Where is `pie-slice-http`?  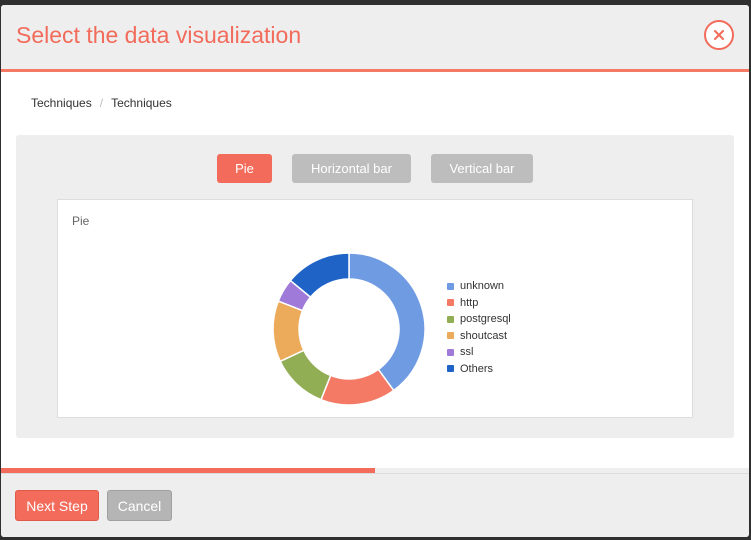
pie-slice-http is located at coordinates (357, 387).